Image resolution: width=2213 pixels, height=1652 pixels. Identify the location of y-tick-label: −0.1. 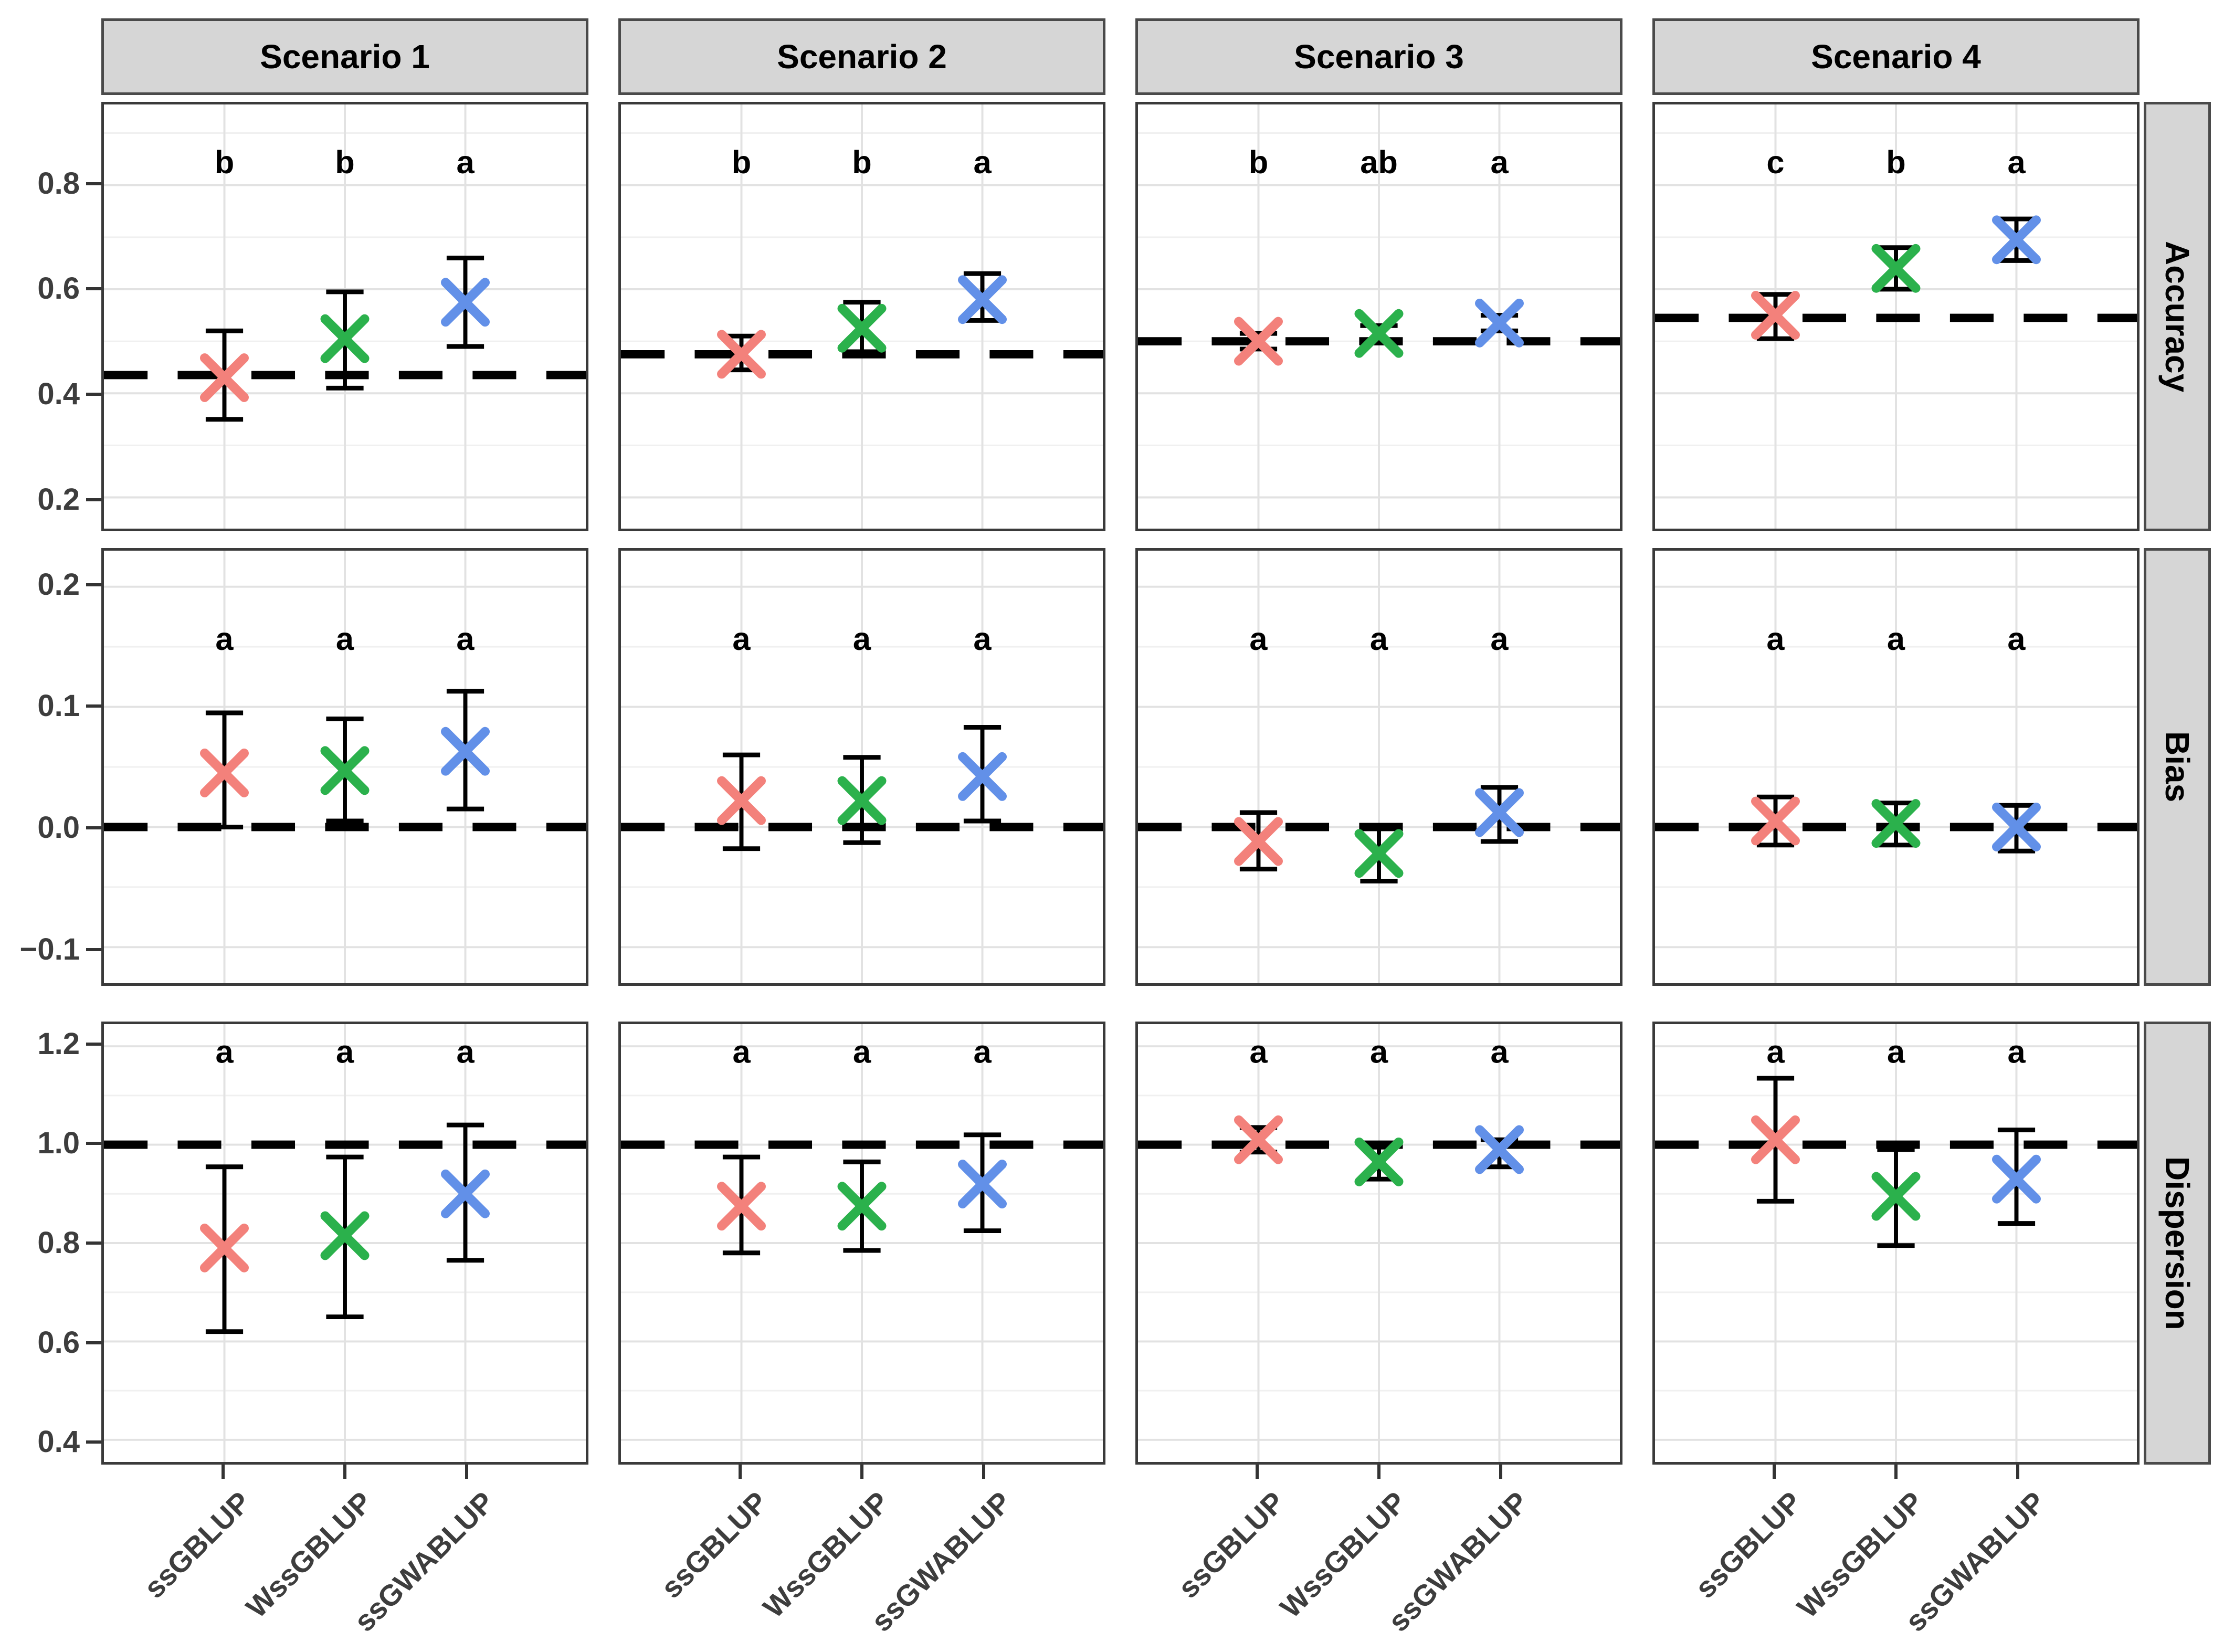
(49, 949).